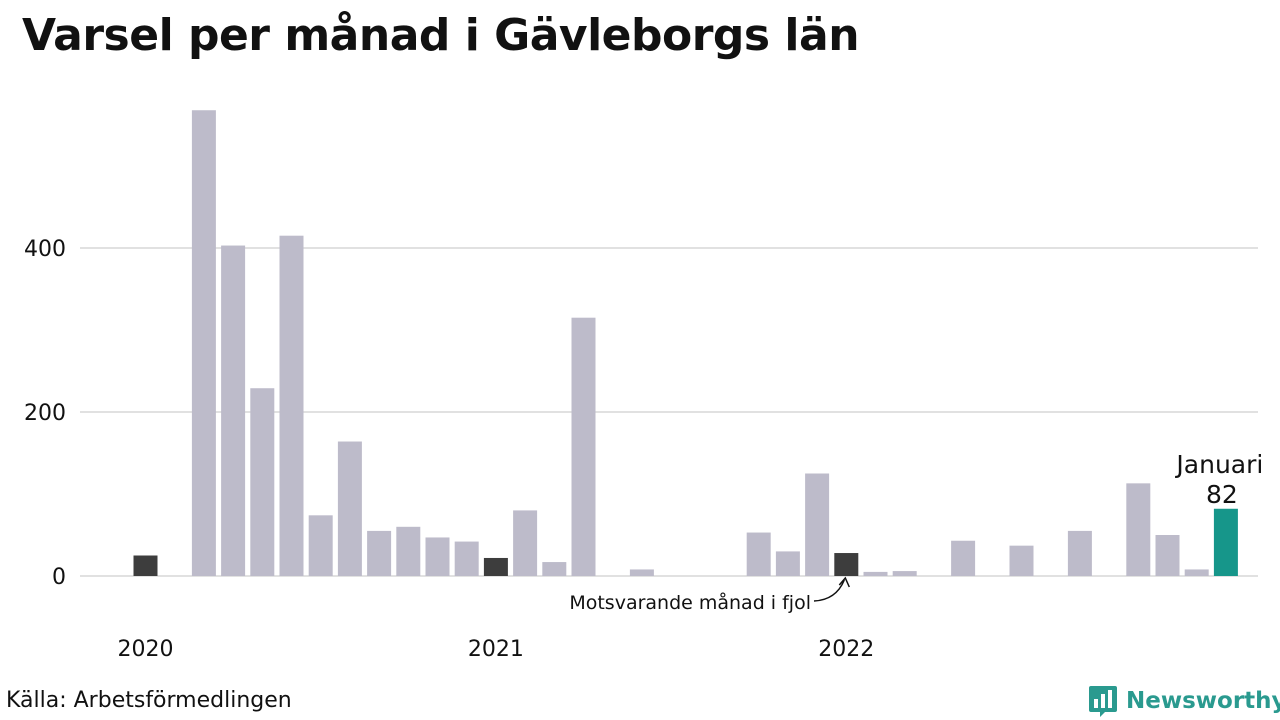 This screenshot has width=1280, height=720. I want to click on current-month-label: Januari, so click(1218, 464).